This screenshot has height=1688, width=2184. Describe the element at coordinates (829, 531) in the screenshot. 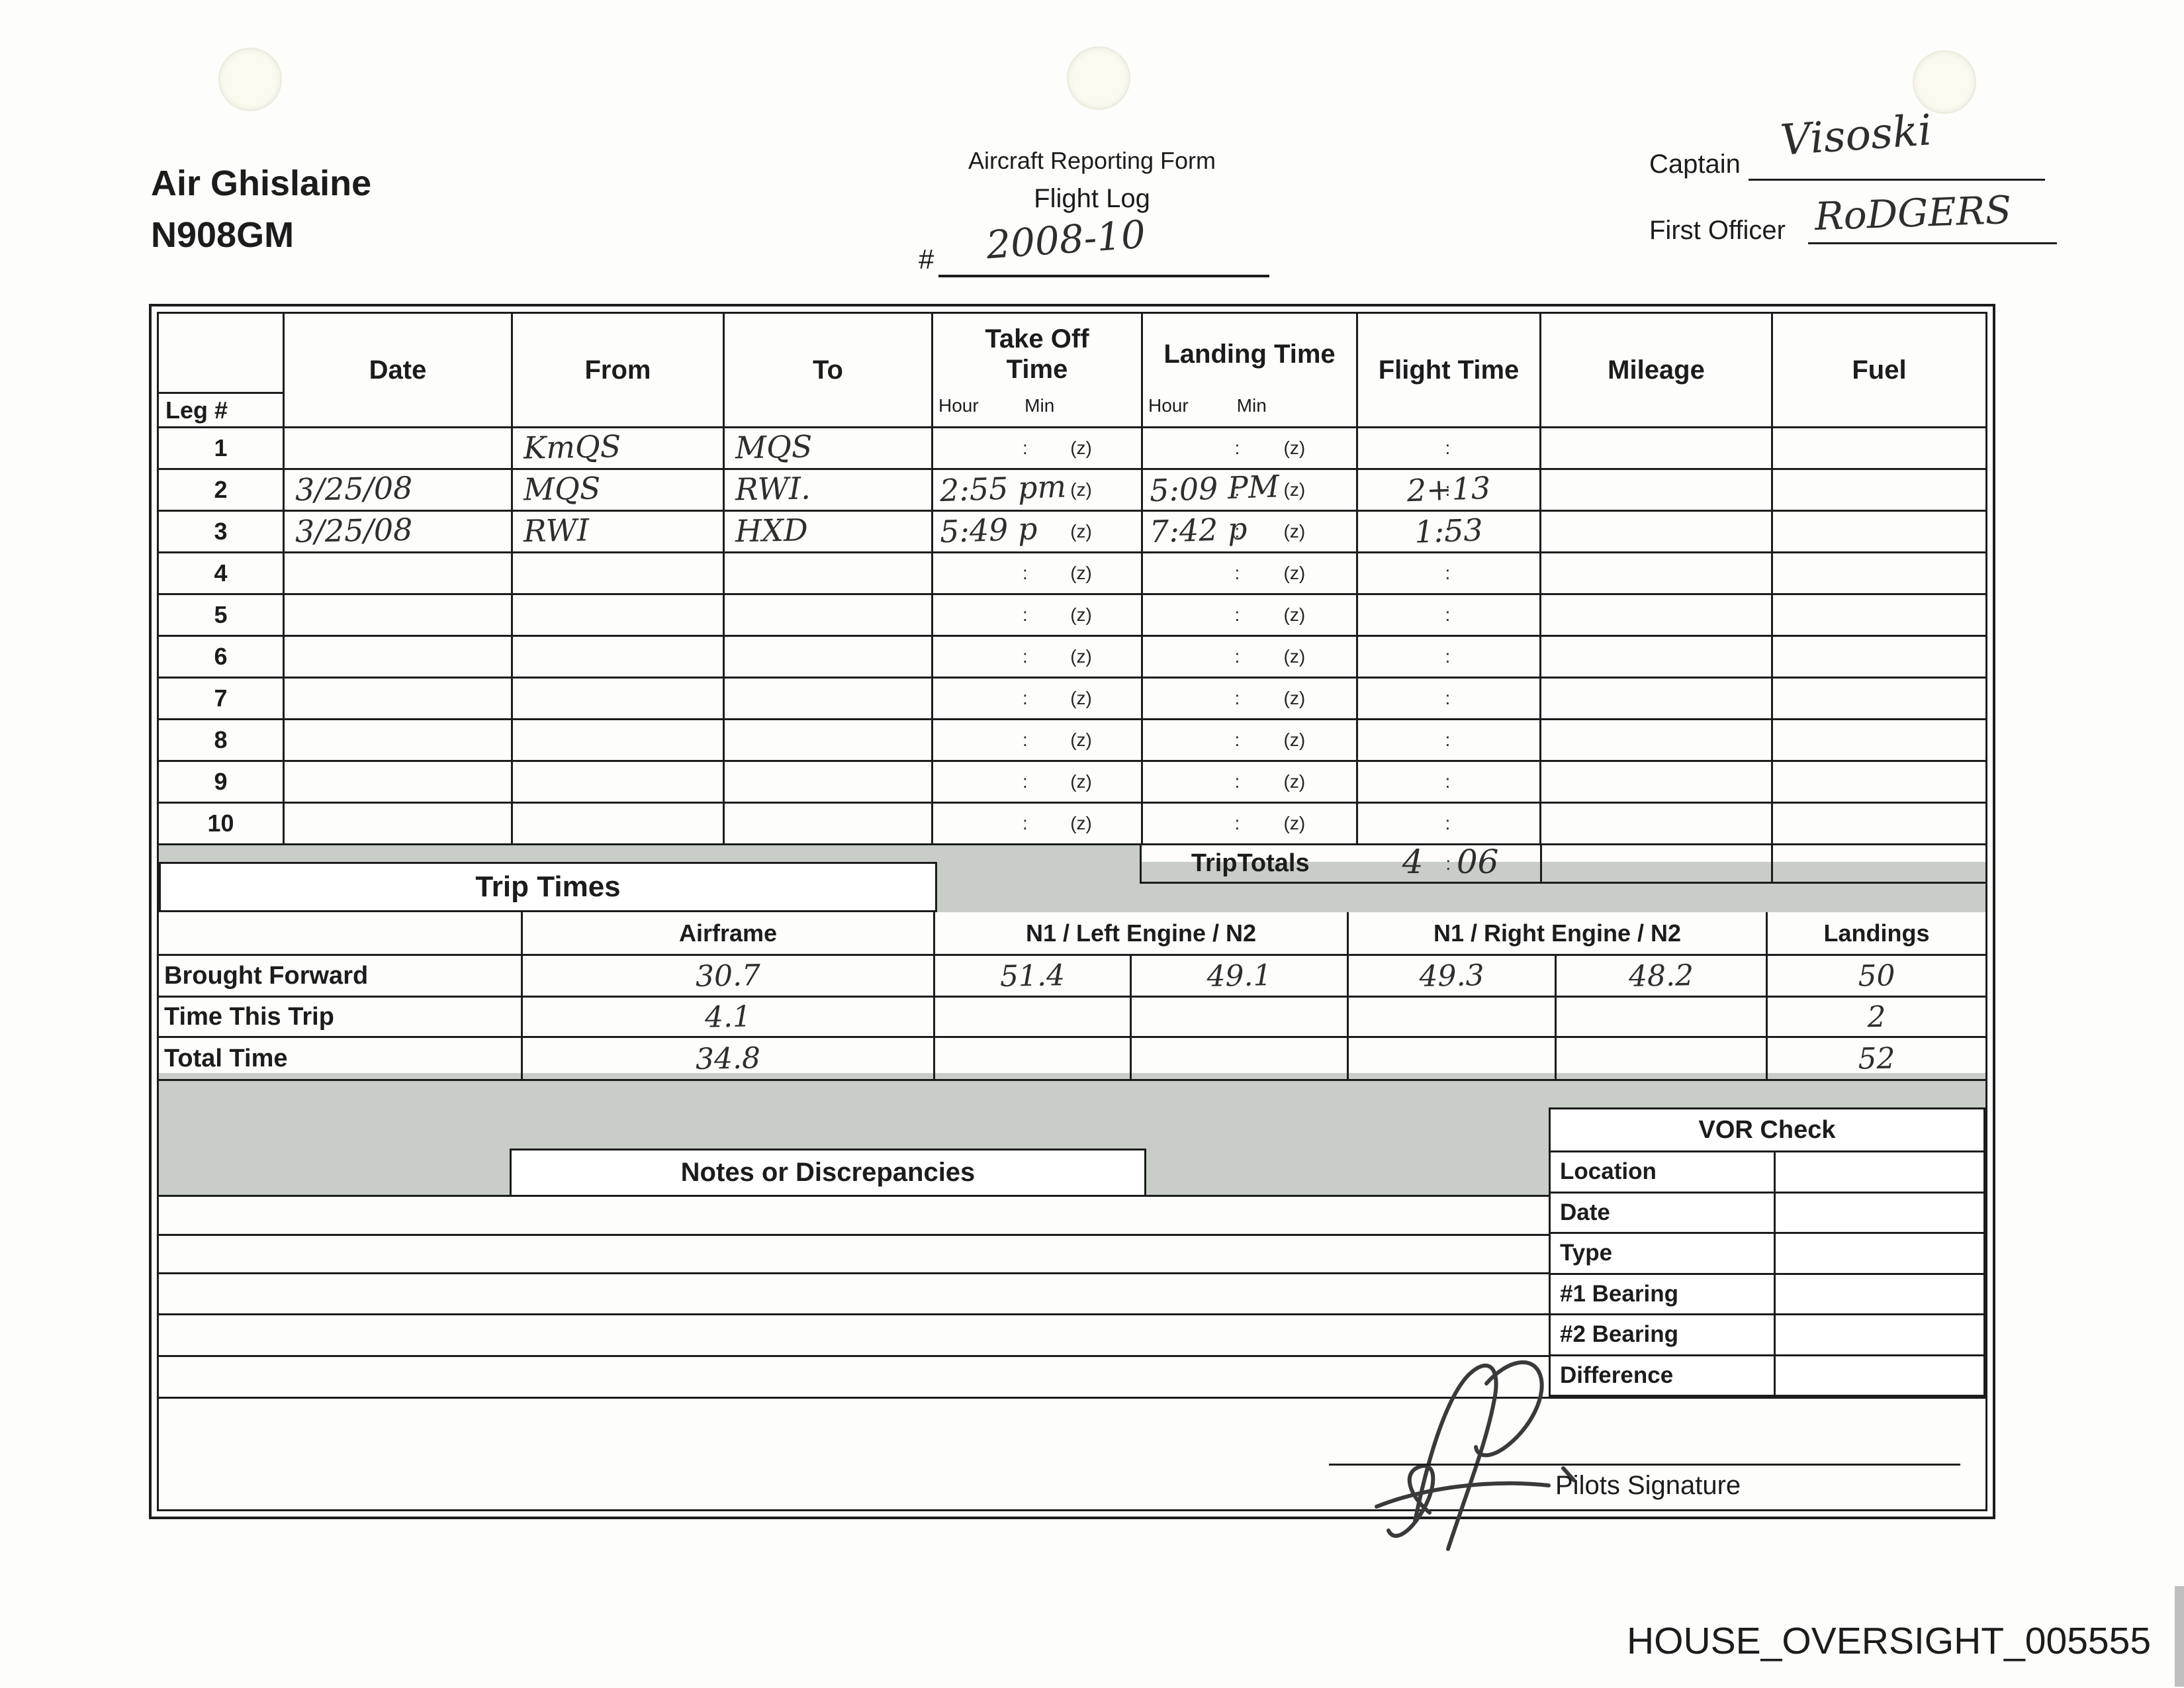

I see `leg-to-cell: HXD` at that location.